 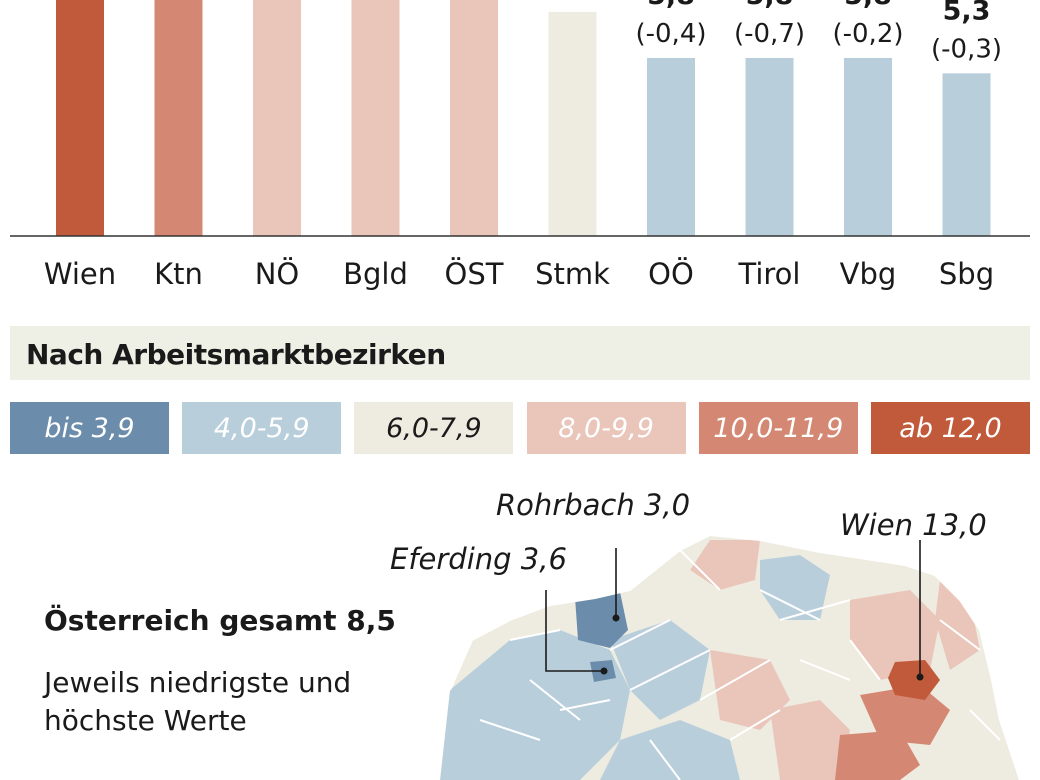 I want to click on bar-wien, so click(x=80, y=118).